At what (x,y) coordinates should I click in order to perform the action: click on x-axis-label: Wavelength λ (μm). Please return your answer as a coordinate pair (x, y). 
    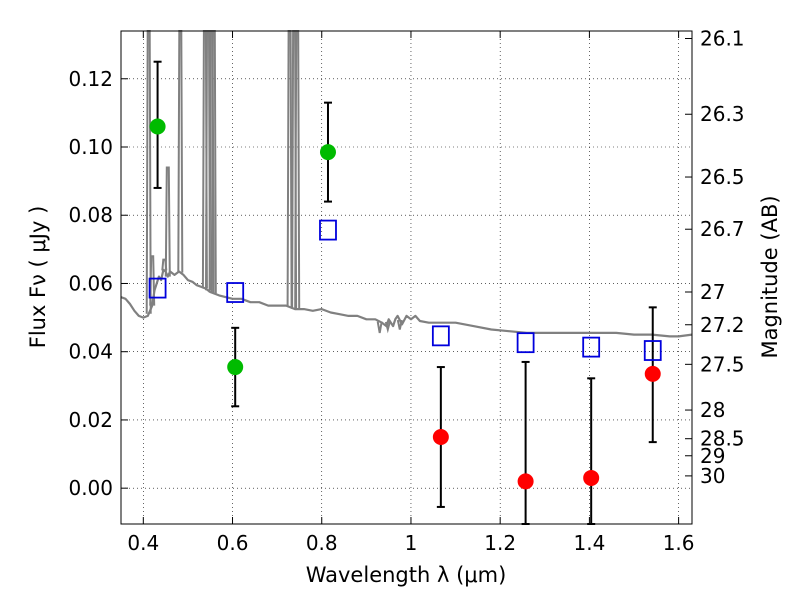
    Looking at the image, I should click on (406, 575).